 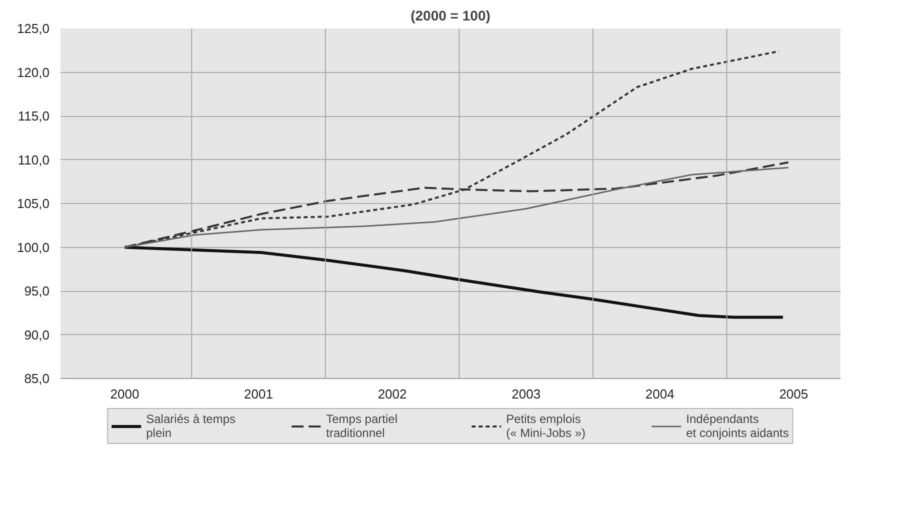 What do you see at coordinates (125, 394) in the screenshot?
I see `x-tick-label: 2000` at bounding box center [125, 394].